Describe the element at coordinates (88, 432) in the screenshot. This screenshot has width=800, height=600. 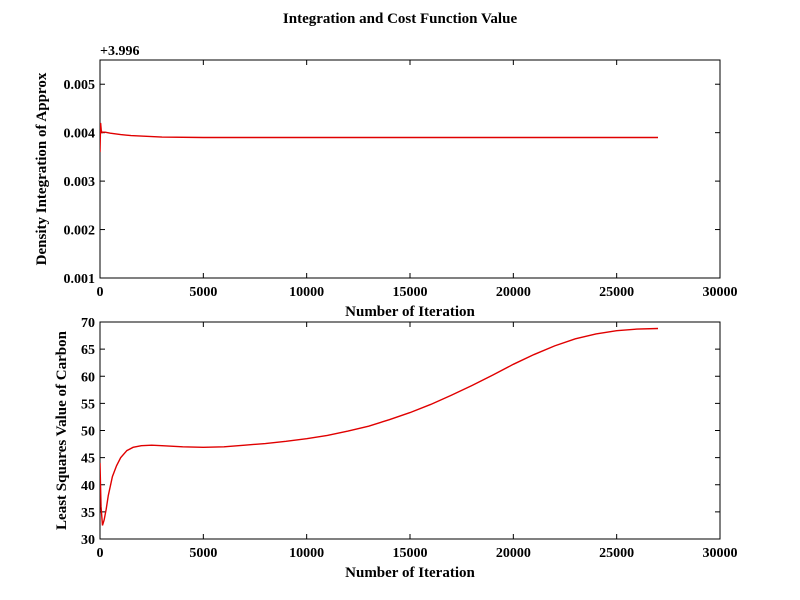
I see `y-tick-label: 50` at that location.